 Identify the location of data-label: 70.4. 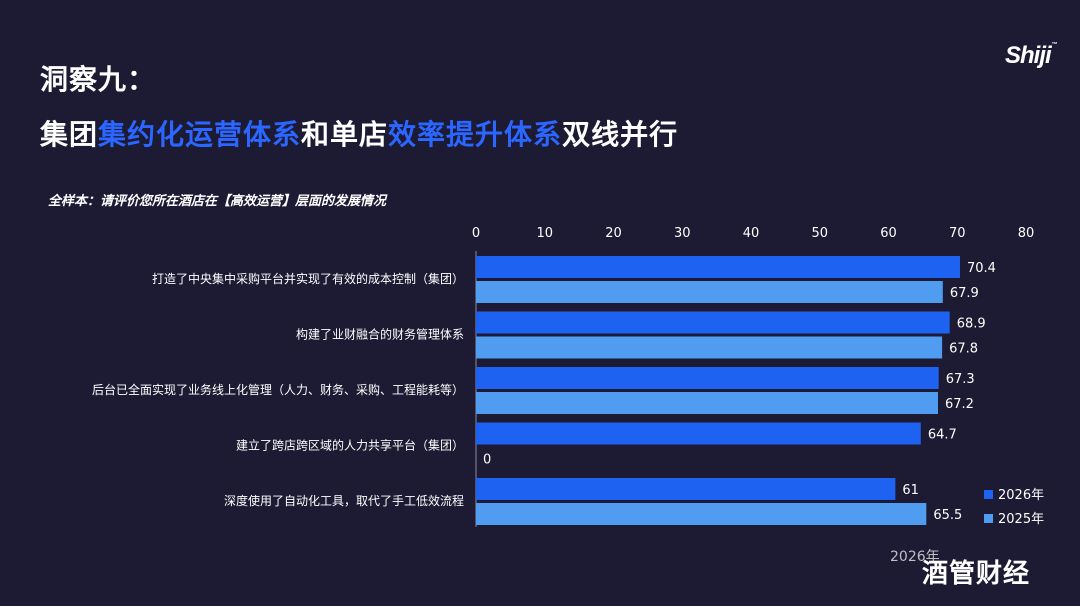
(981, 268).